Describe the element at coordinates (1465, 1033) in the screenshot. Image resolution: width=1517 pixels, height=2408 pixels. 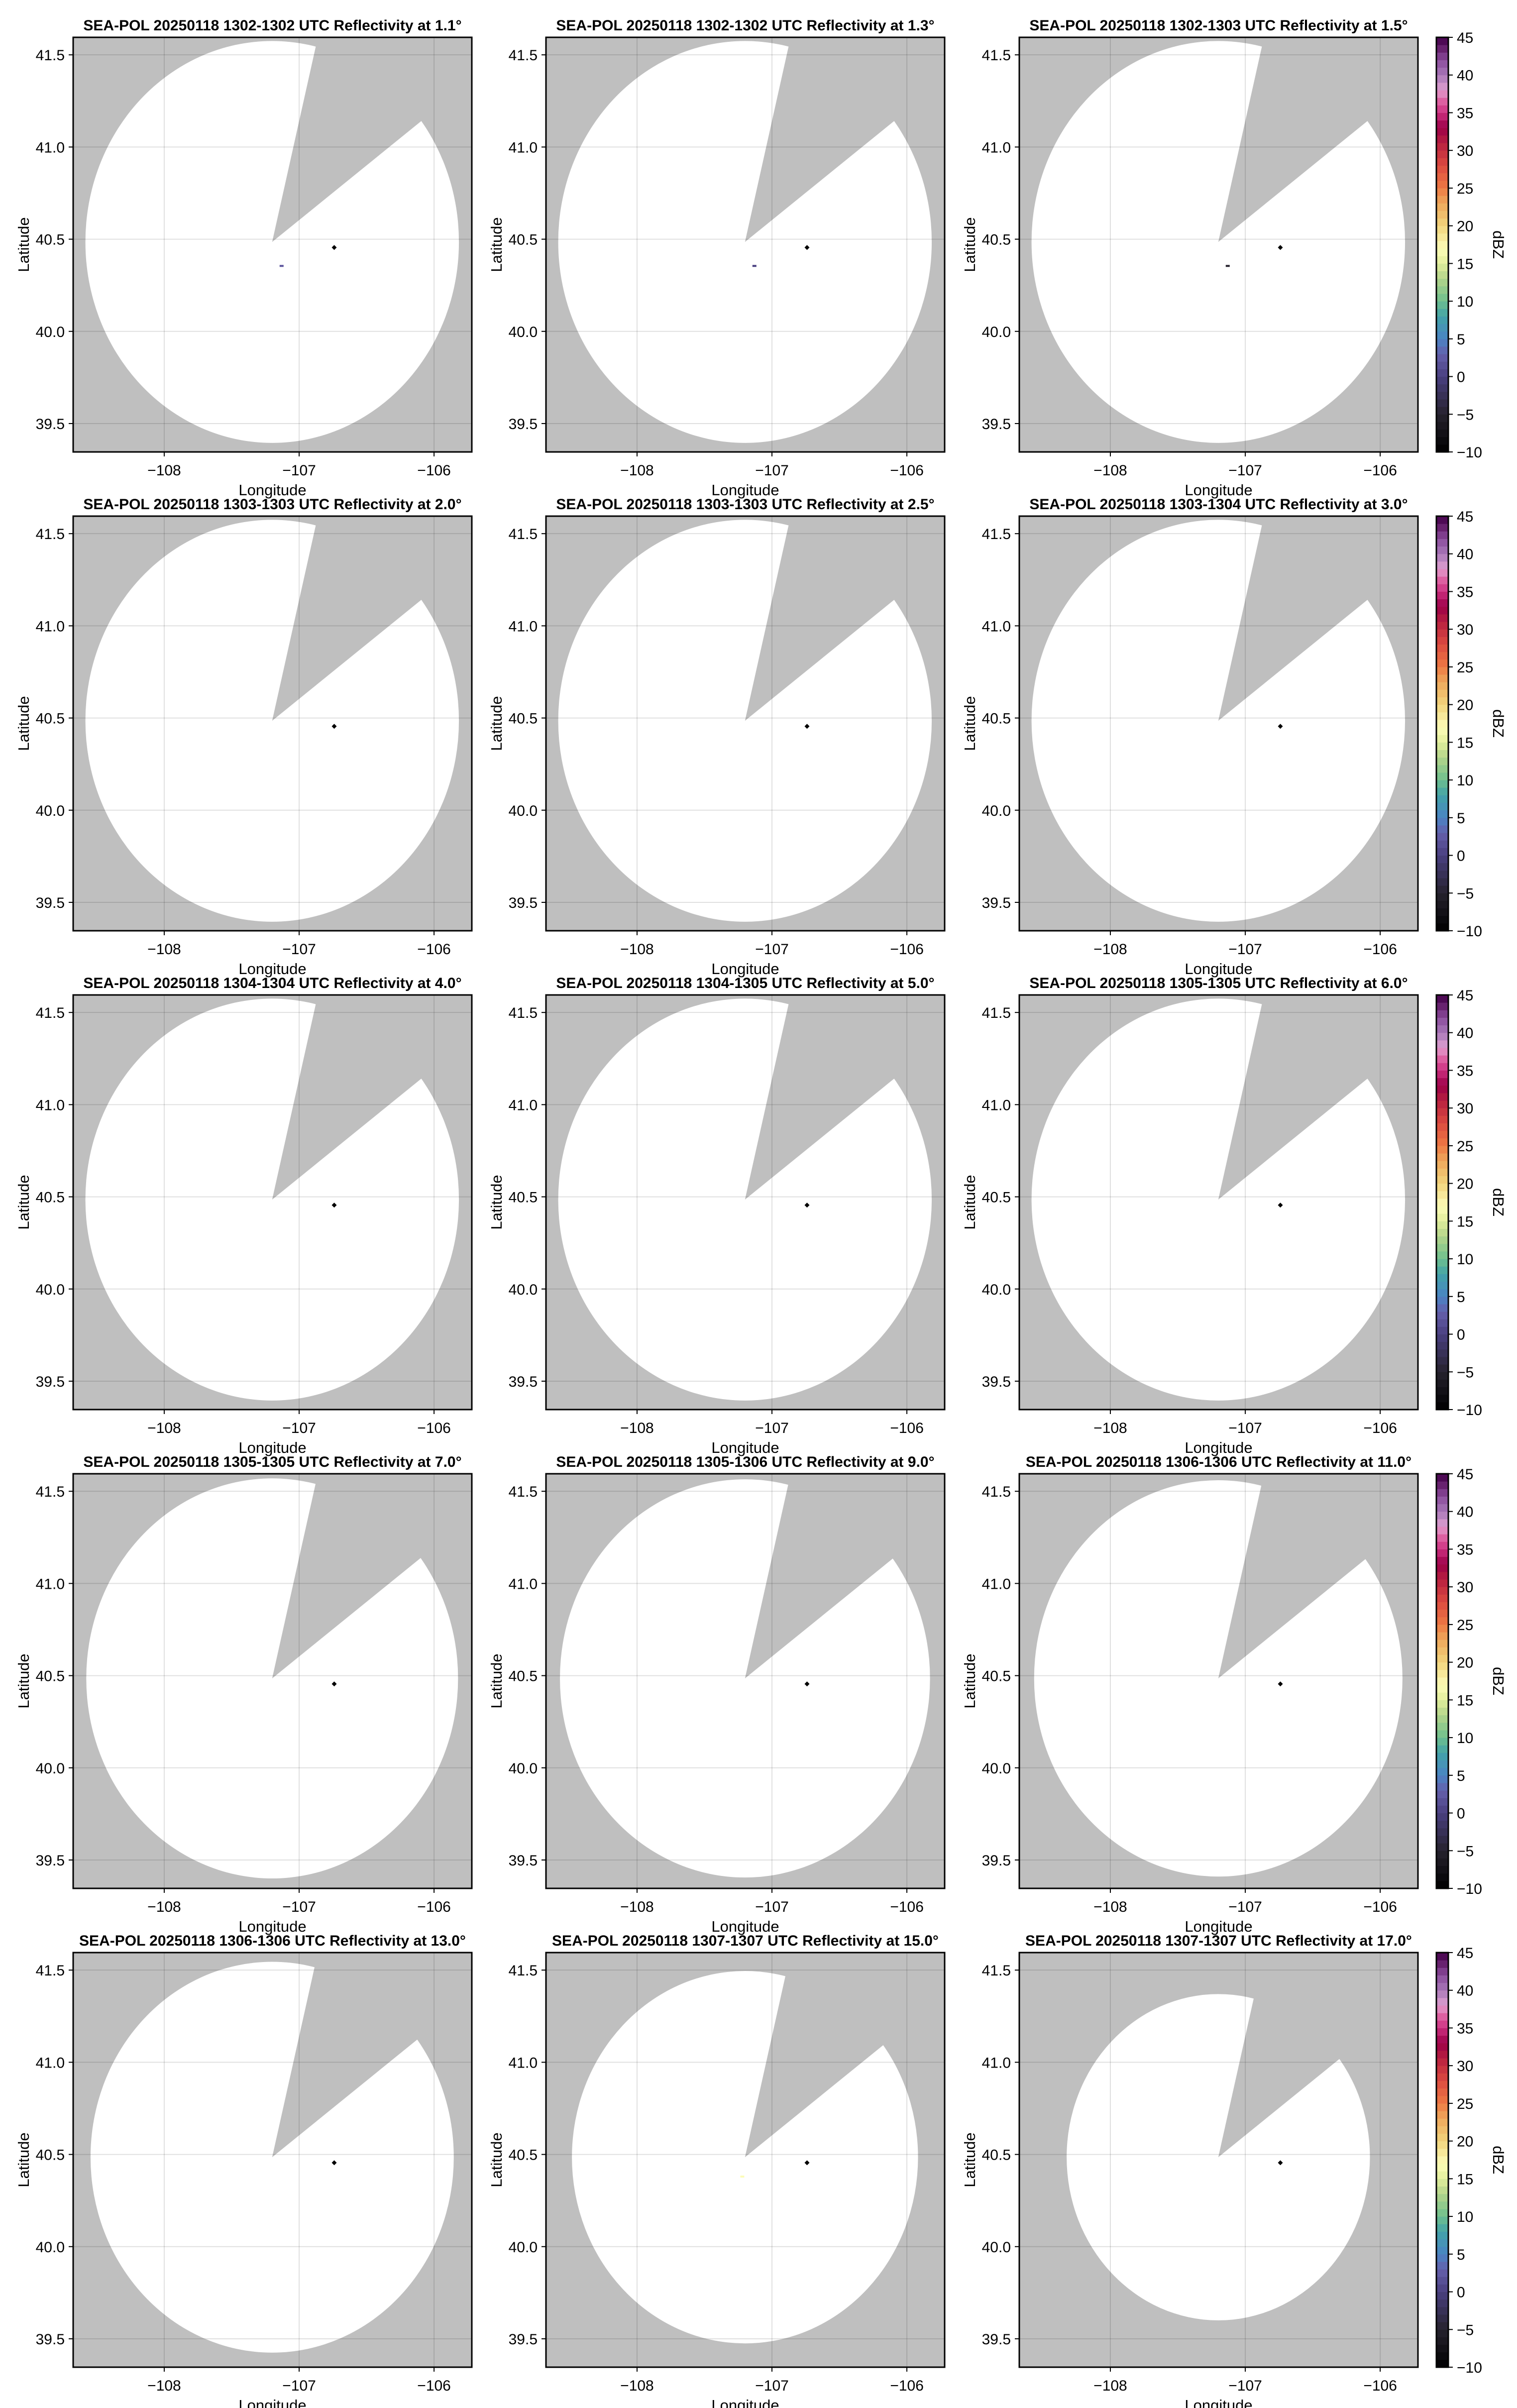
I see `colorbar-tick-label: 40` at that location.